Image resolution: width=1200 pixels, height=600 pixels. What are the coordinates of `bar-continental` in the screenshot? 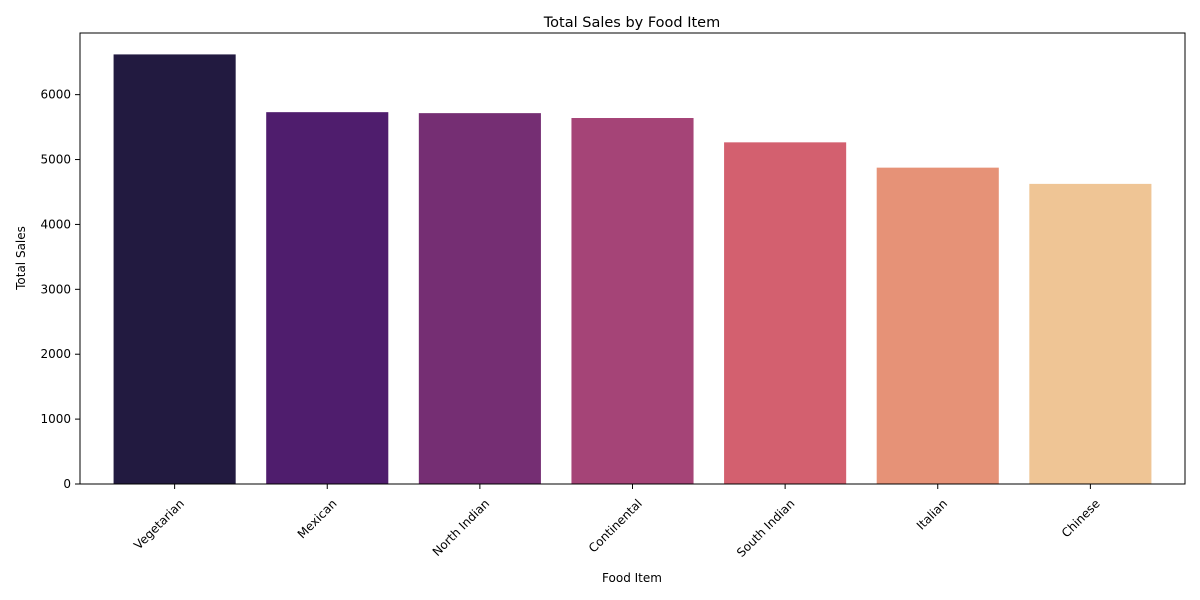 It's located at (632, 301).